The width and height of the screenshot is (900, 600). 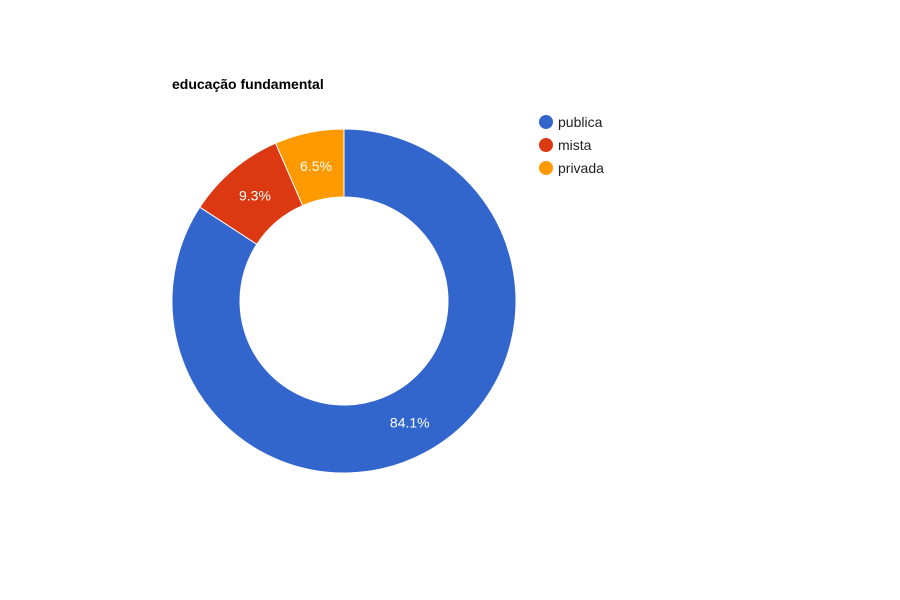 What do you see at coordinates (546, 145) in the screenshot?
I see `legend-marker-mista` at bounding box center [546, 145].